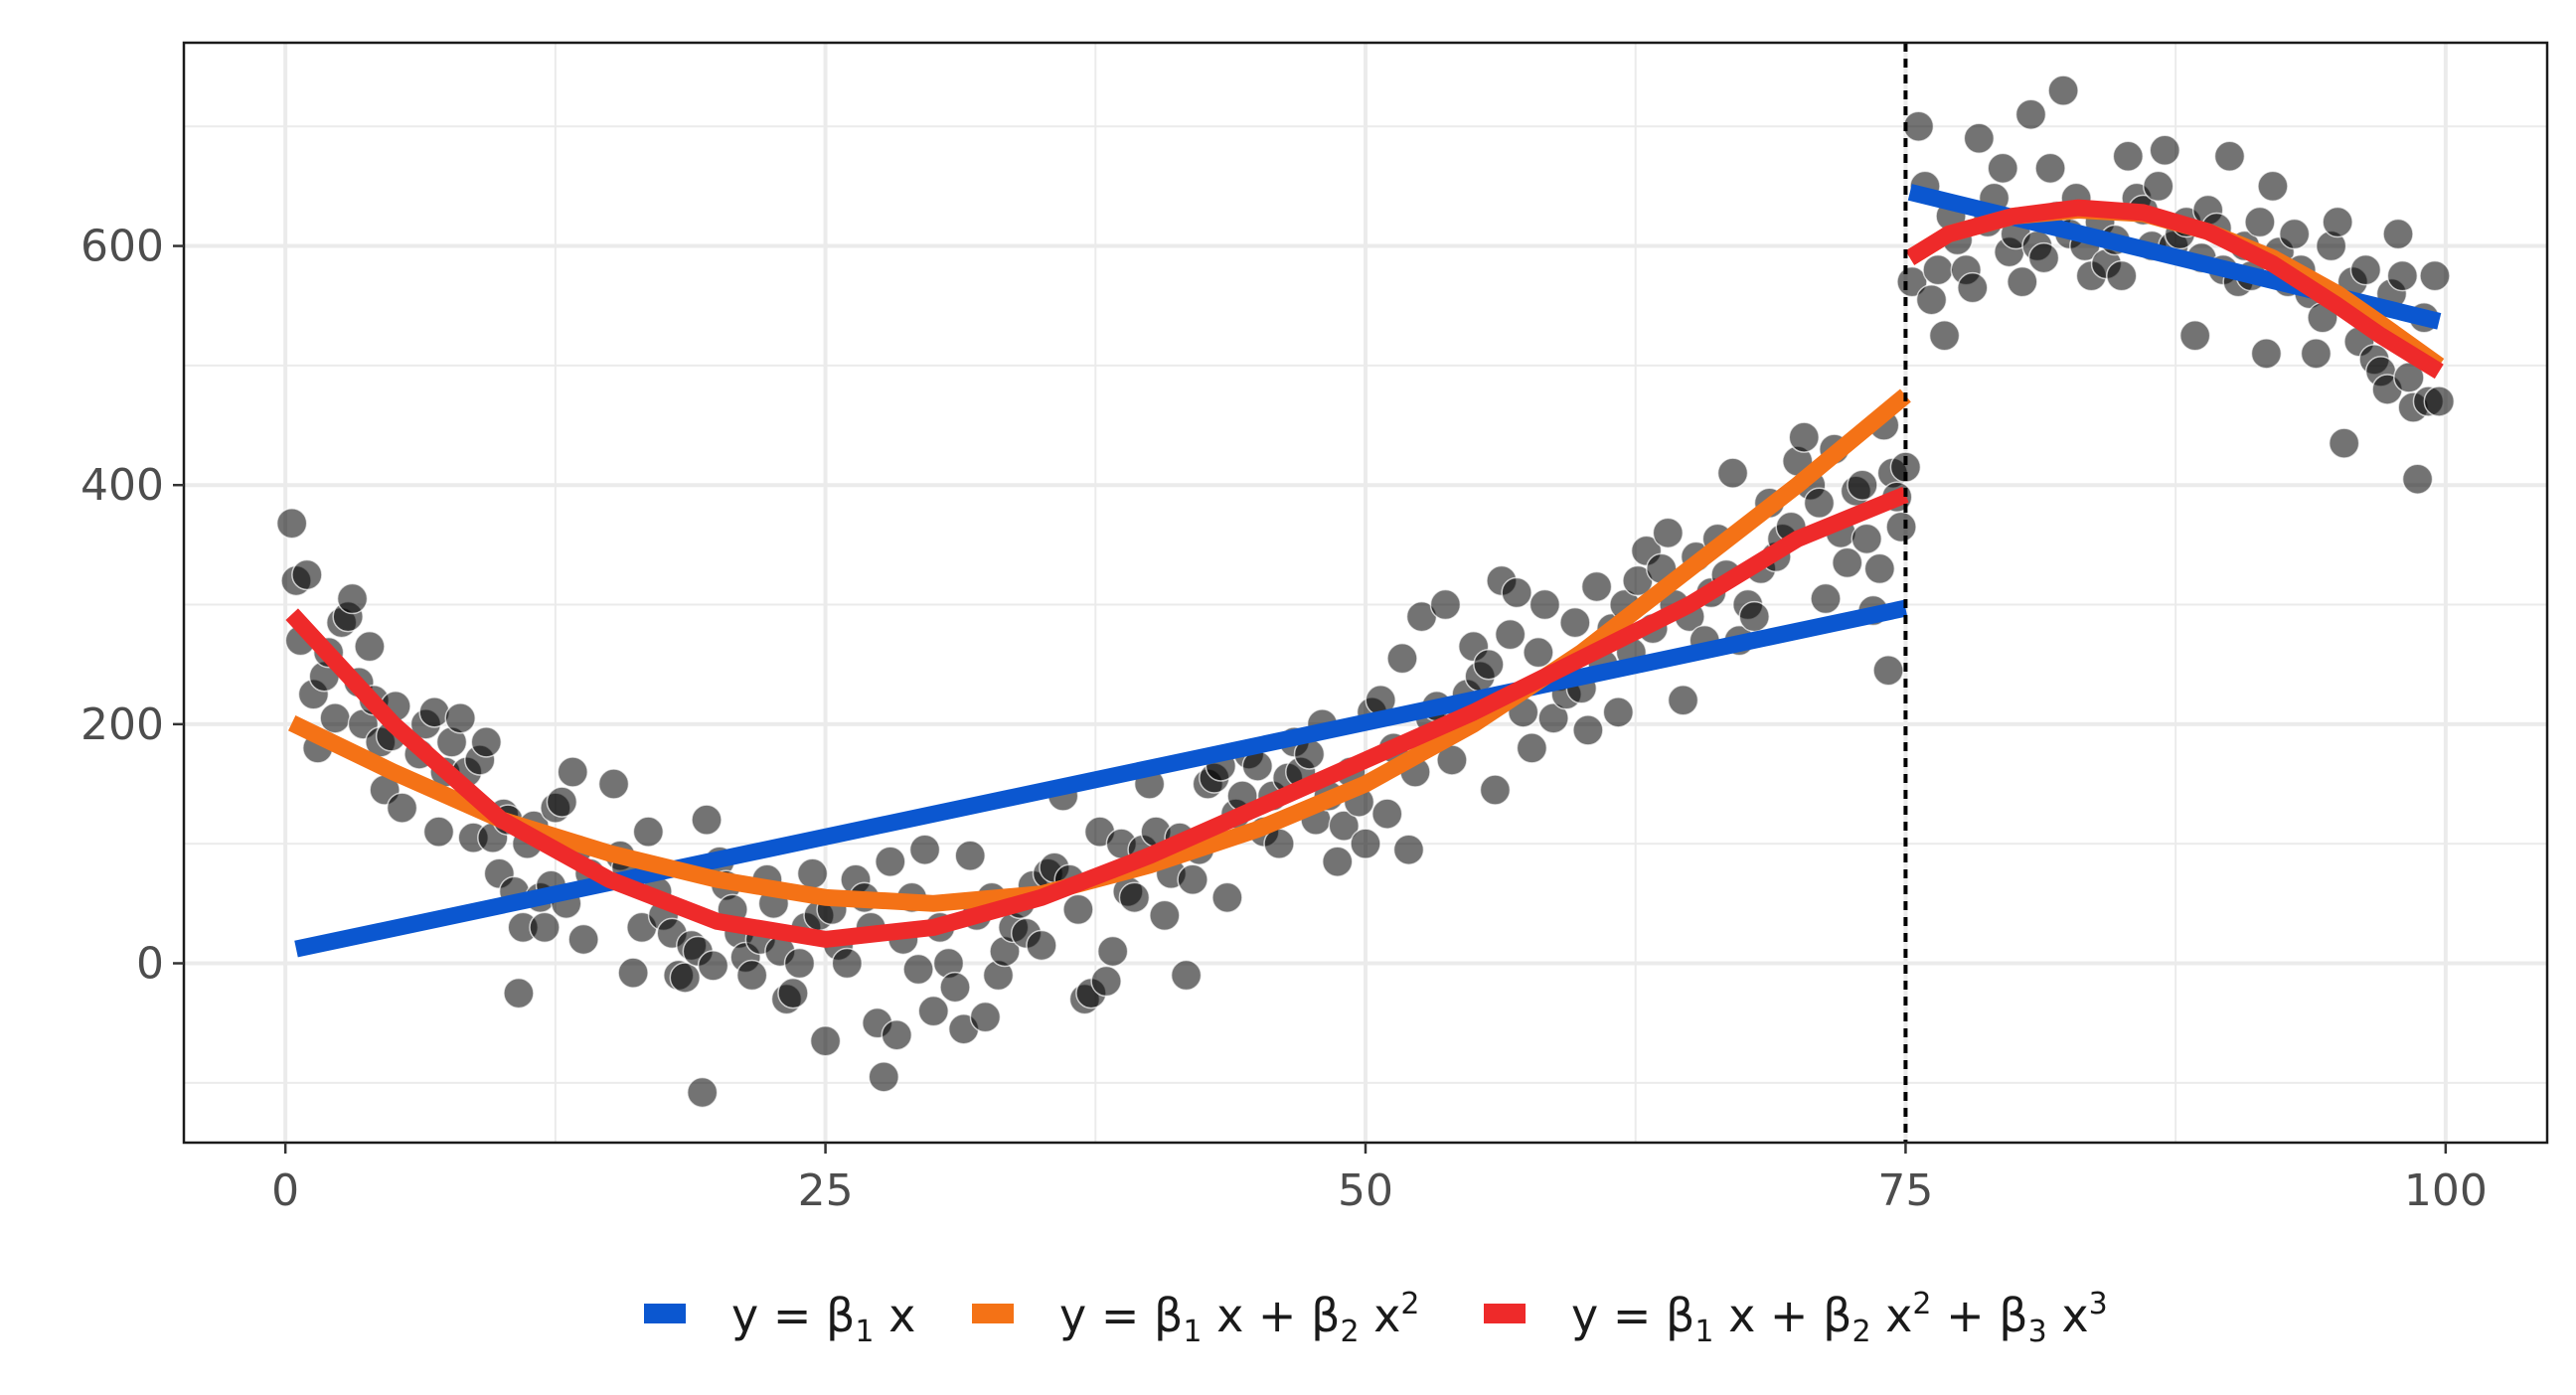  Describe the element at coordinates (122, 247) in the screenshot. I see `y-tick-label: 600` at that location.